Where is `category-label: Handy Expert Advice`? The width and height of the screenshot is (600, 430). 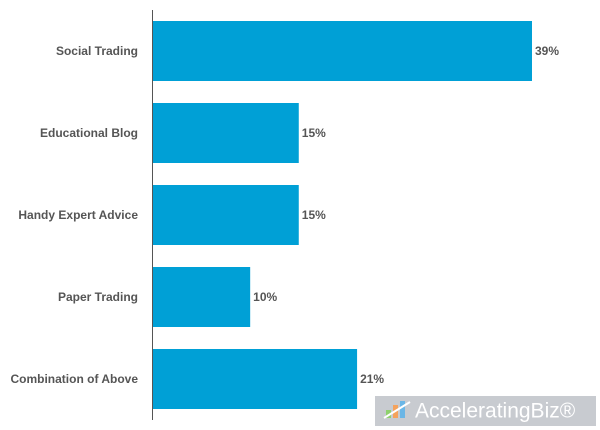 category-label: Handy Expert Advice is located at coordinates (78, 215).